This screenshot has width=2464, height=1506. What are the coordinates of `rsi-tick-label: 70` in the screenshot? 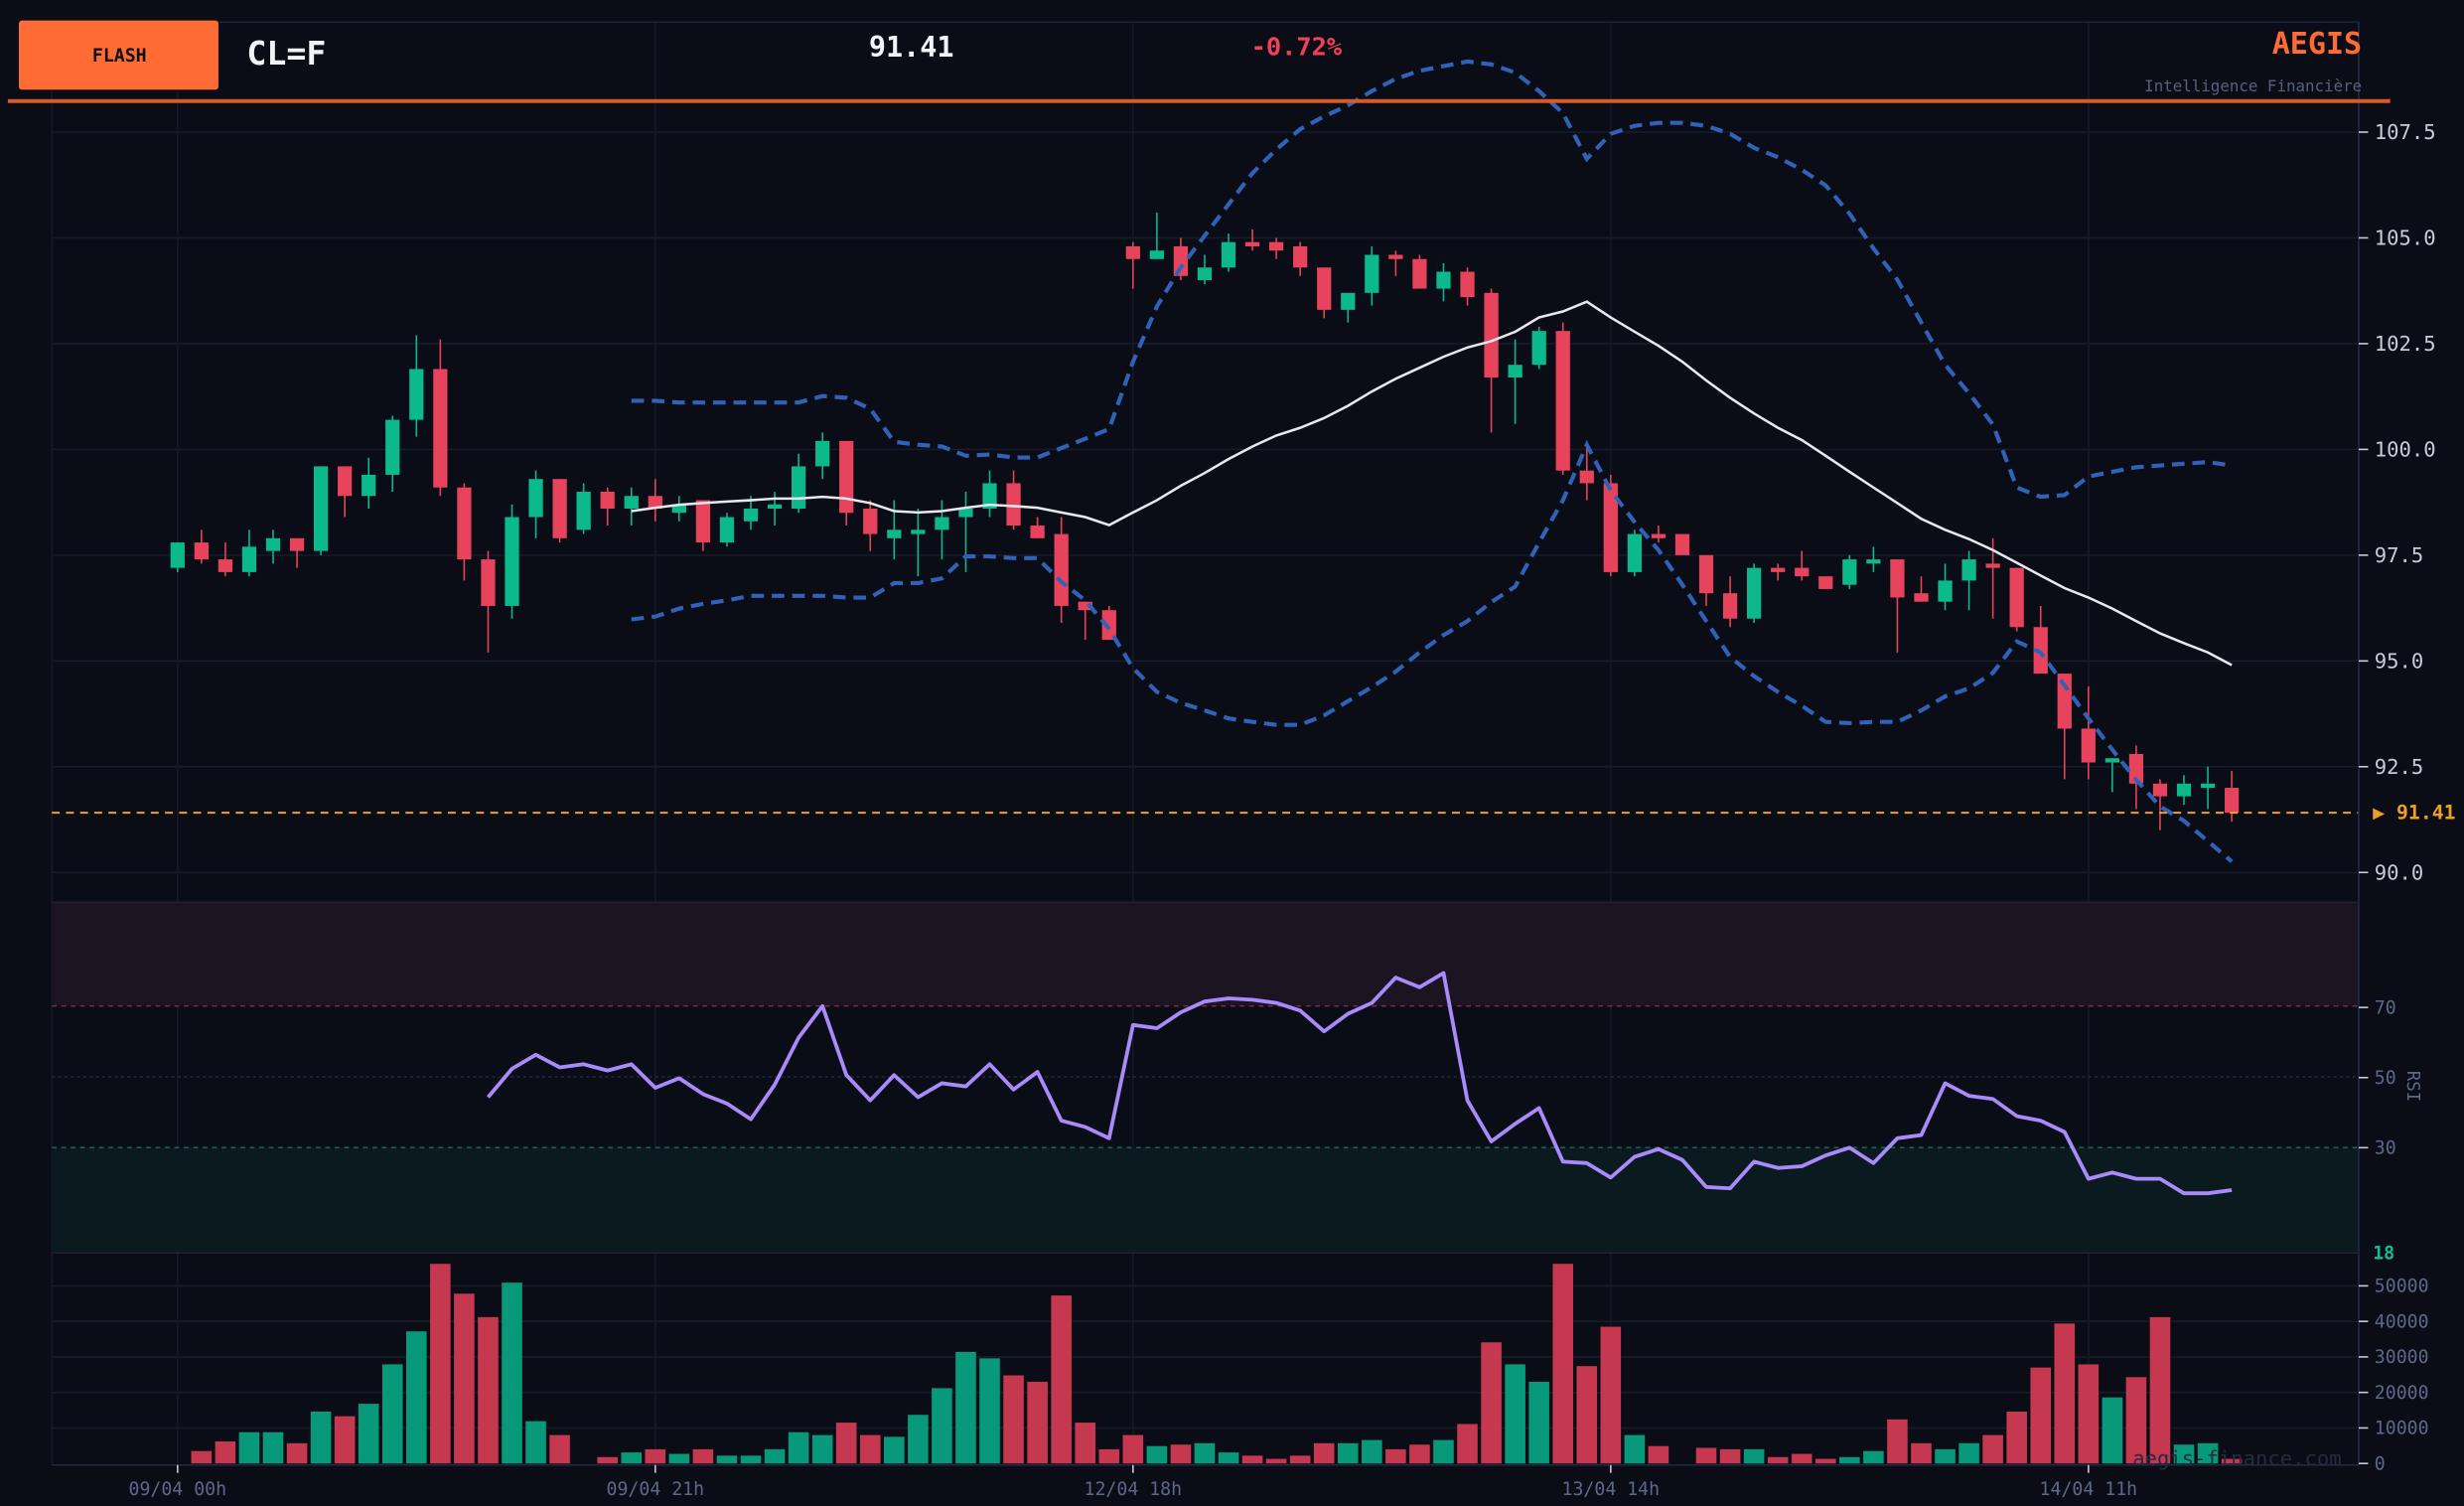 It's located at (2385, 1007).